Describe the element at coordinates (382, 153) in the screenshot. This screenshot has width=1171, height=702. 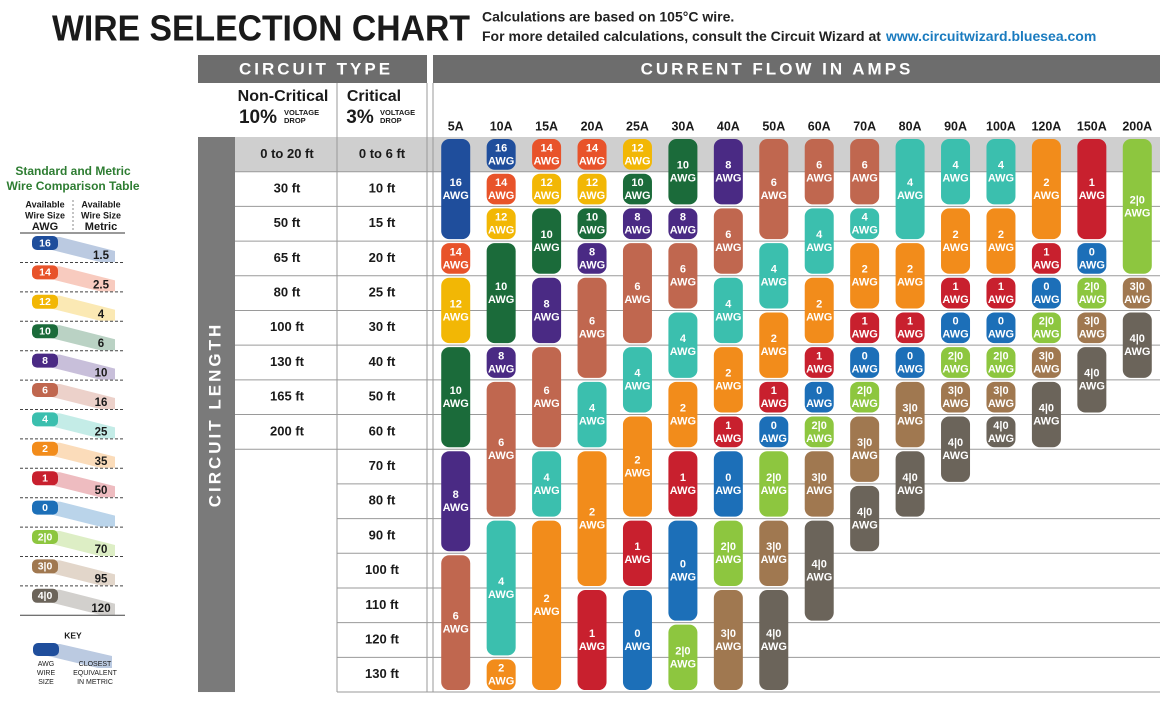
I see `length-label: 0 to 6 ft` at that location.